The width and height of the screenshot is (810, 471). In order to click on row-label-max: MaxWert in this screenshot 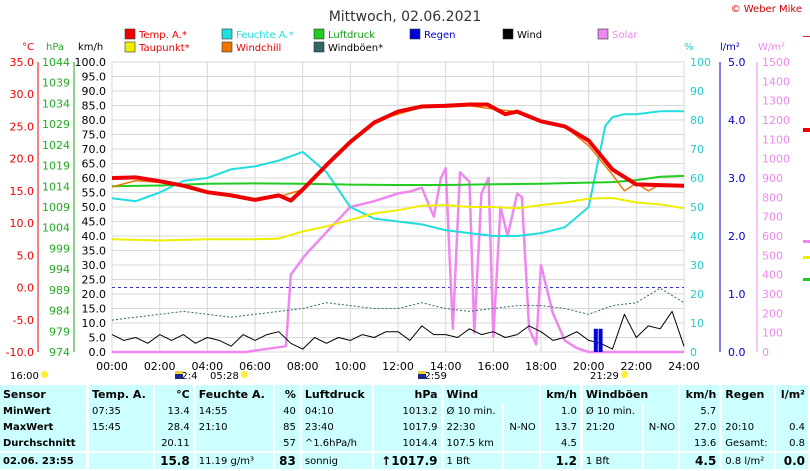, I will do `click(44, 427)`.